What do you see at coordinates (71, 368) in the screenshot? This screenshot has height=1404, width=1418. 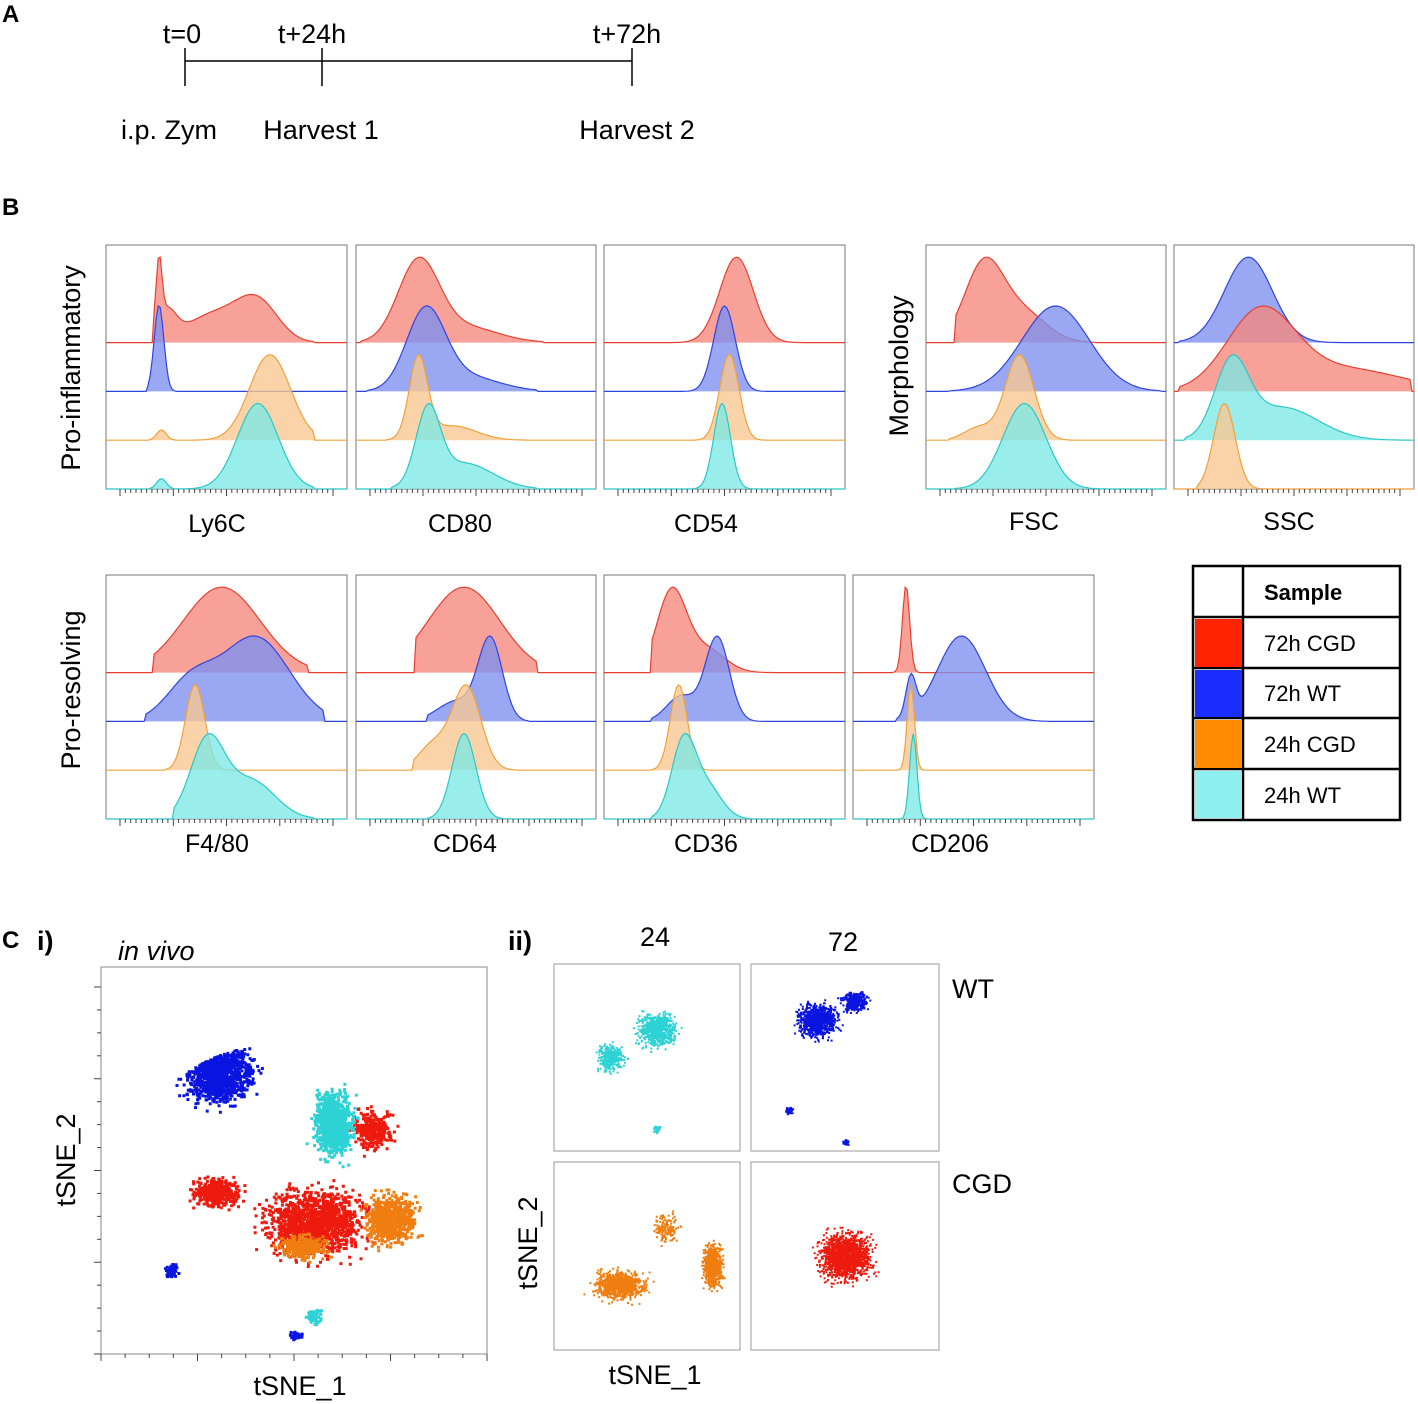 I see `row-title-pro-inflammatory: Pro-inflammatory` at bounding box center [71, 368].